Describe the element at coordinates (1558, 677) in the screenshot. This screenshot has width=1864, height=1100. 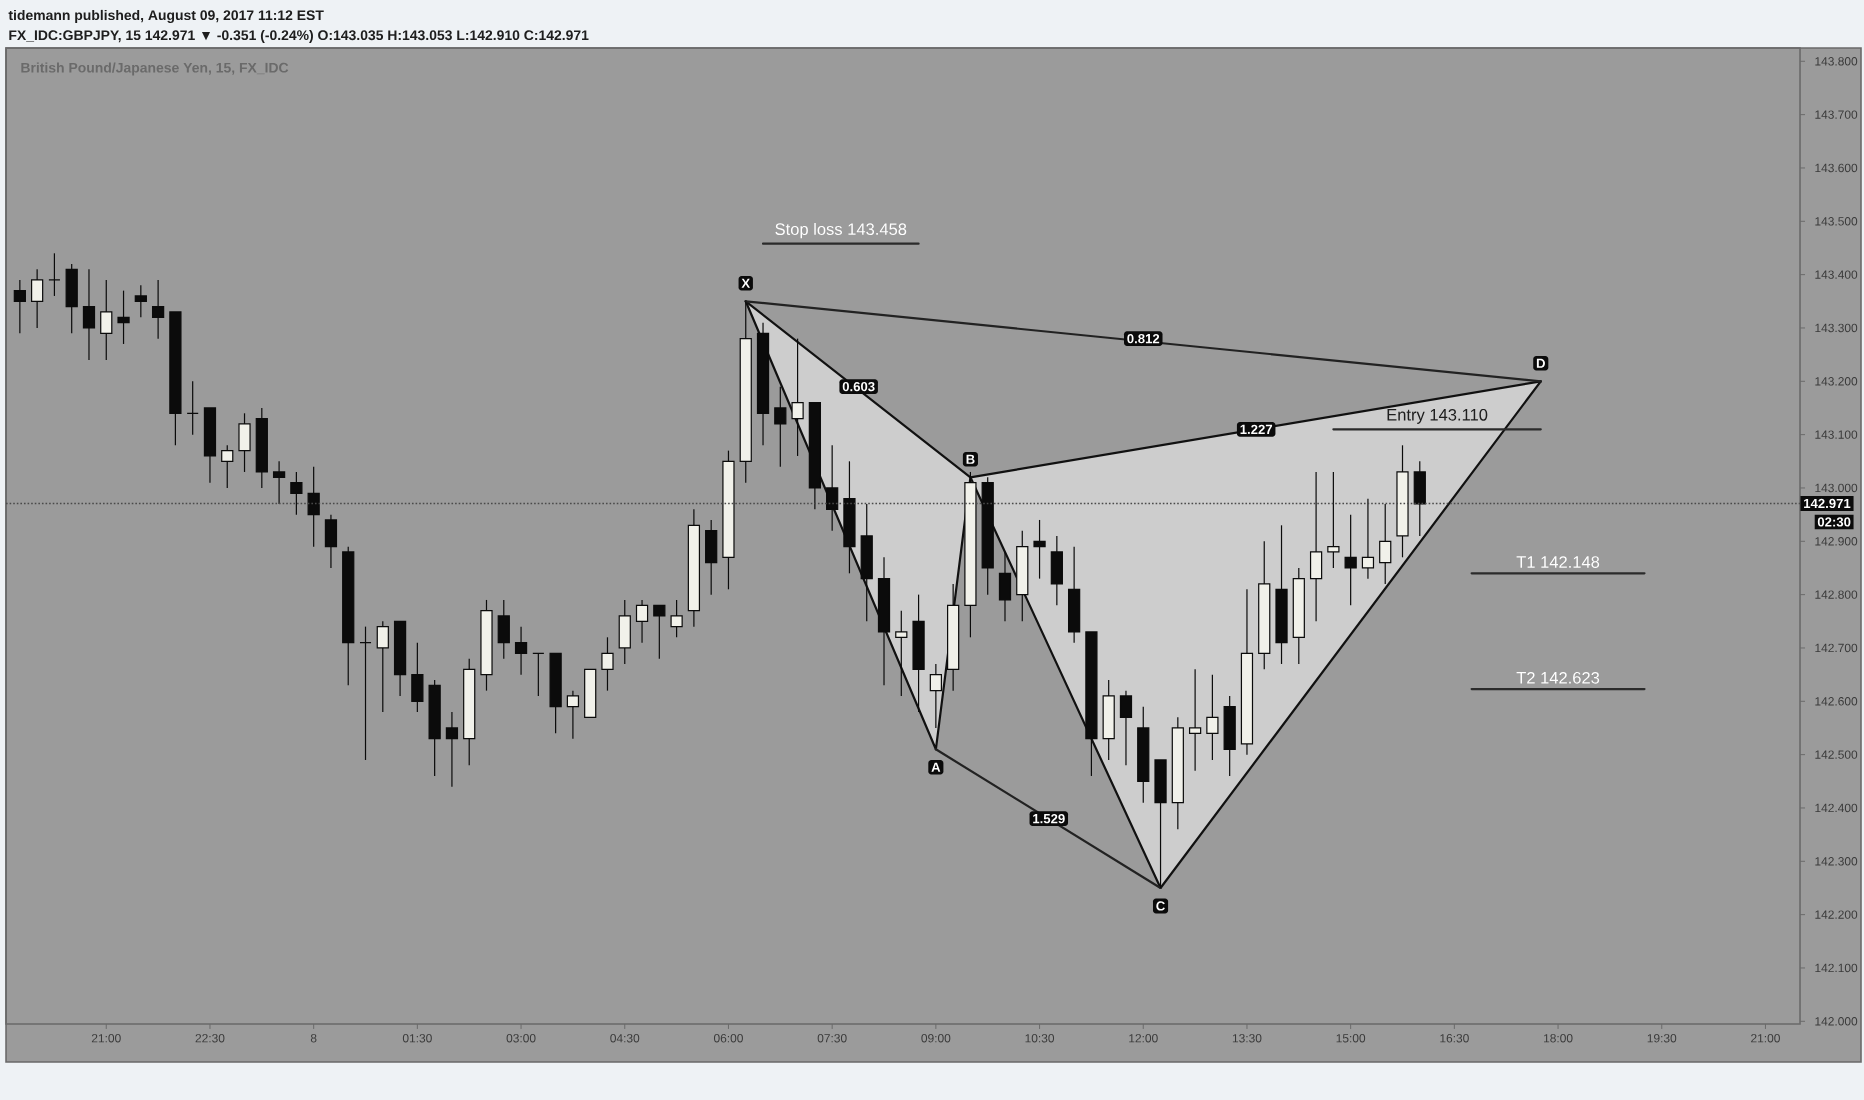
I see `series-label: T2 142.623` at that location.